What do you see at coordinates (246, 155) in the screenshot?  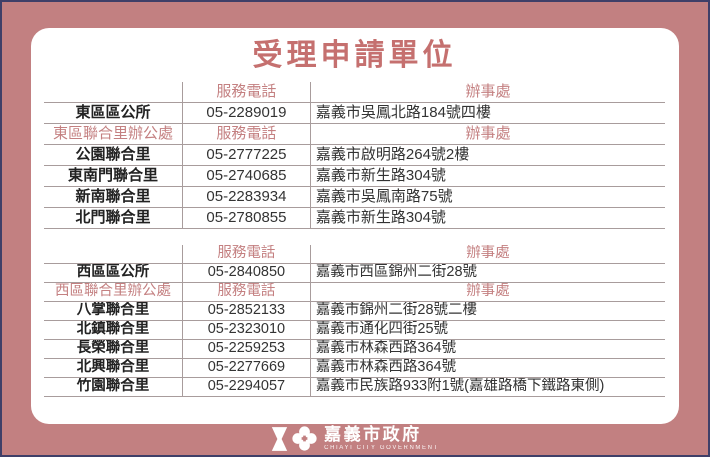 I see `phone-cell: 05-2777225` at bounding box center [246, 155].